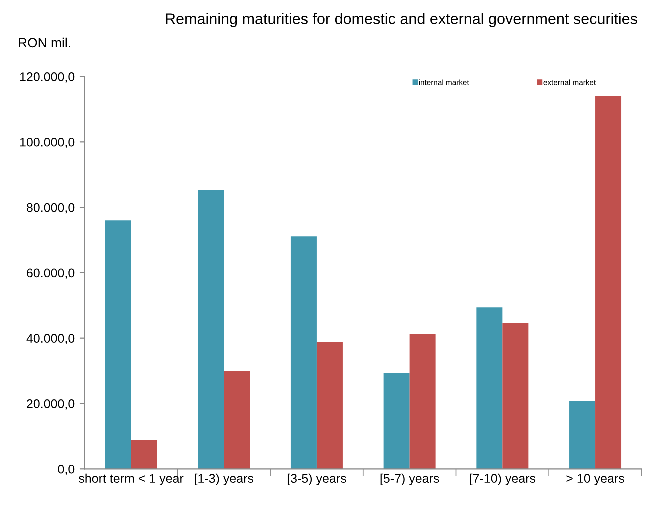  I want to click on y-tick-label: 20.000,0, so click(51, 405).